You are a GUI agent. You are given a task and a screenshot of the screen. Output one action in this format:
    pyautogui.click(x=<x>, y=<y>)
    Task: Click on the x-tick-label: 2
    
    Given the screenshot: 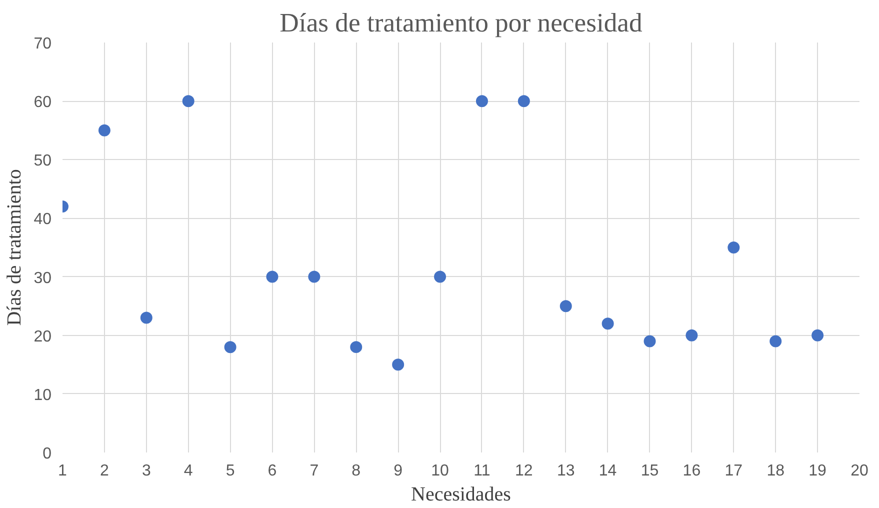 What is the action you would take?
    pyautogui.click(x=104, y=471)
    